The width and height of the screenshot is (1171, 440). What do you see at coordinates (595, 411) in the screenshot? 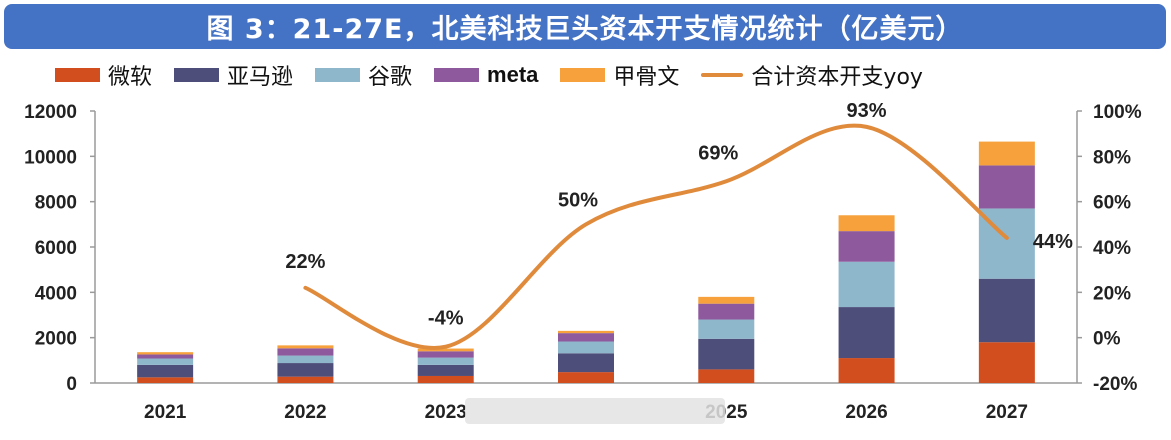
I see `watermark-overlay` at bounding box center [595, 411].